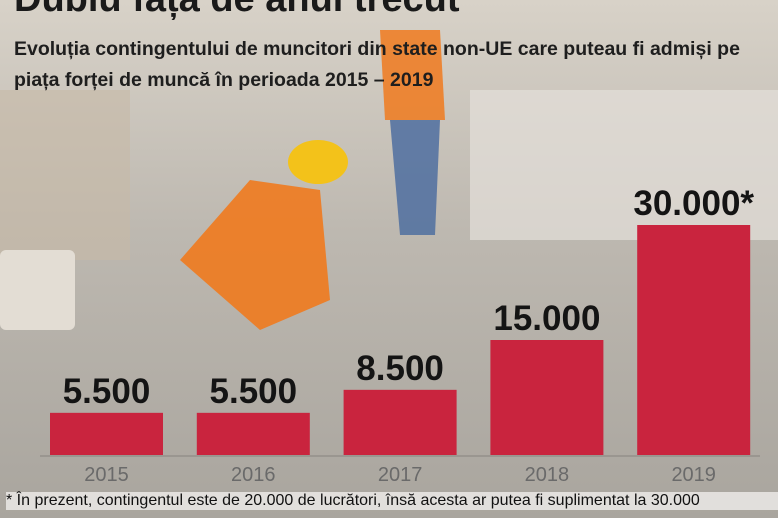 The height and width of the screenshot is (518, 778). What do you see at coordinates (253, 475) in the screenshot?
I see `x-tick-label: 2016` at bounding box center [253, 475].